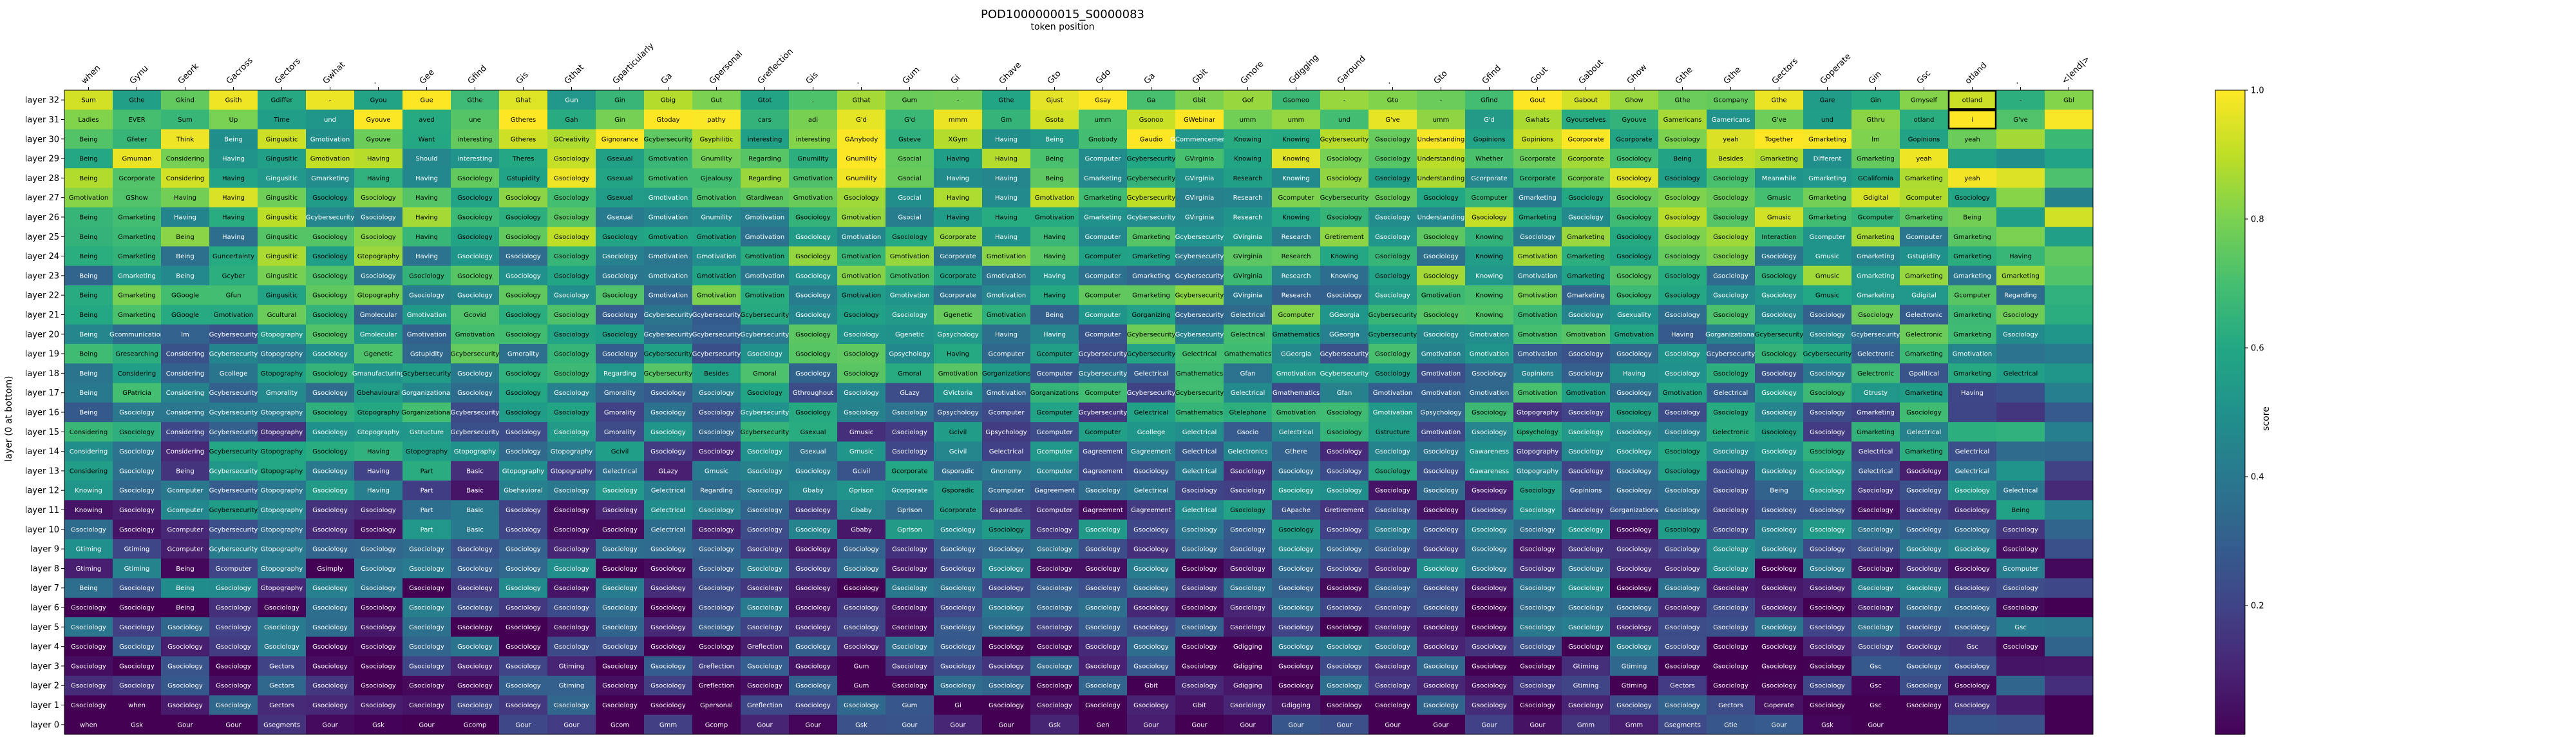  I want to click on cell-token-label: Gdigging, so click(1247, 666).